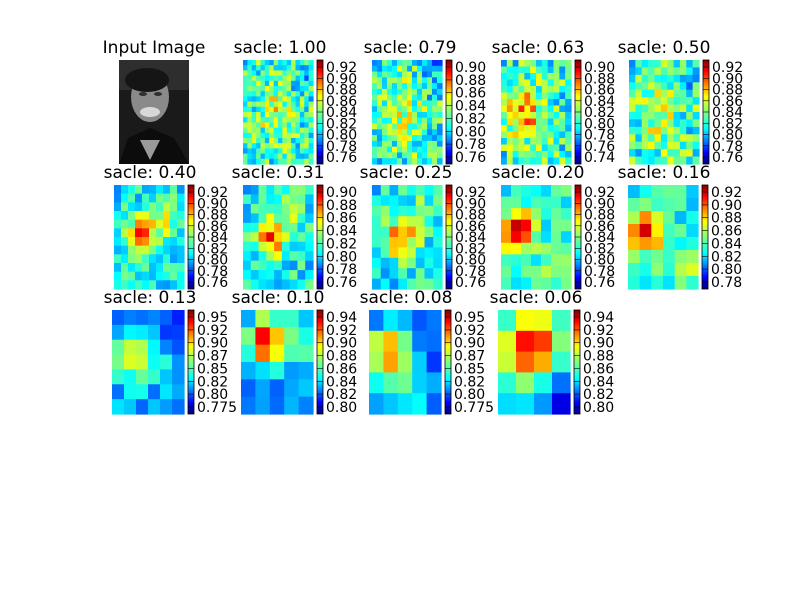  Describe the element at coordinates (705, 237) in the screenshot. I see `colorbar` at that location.